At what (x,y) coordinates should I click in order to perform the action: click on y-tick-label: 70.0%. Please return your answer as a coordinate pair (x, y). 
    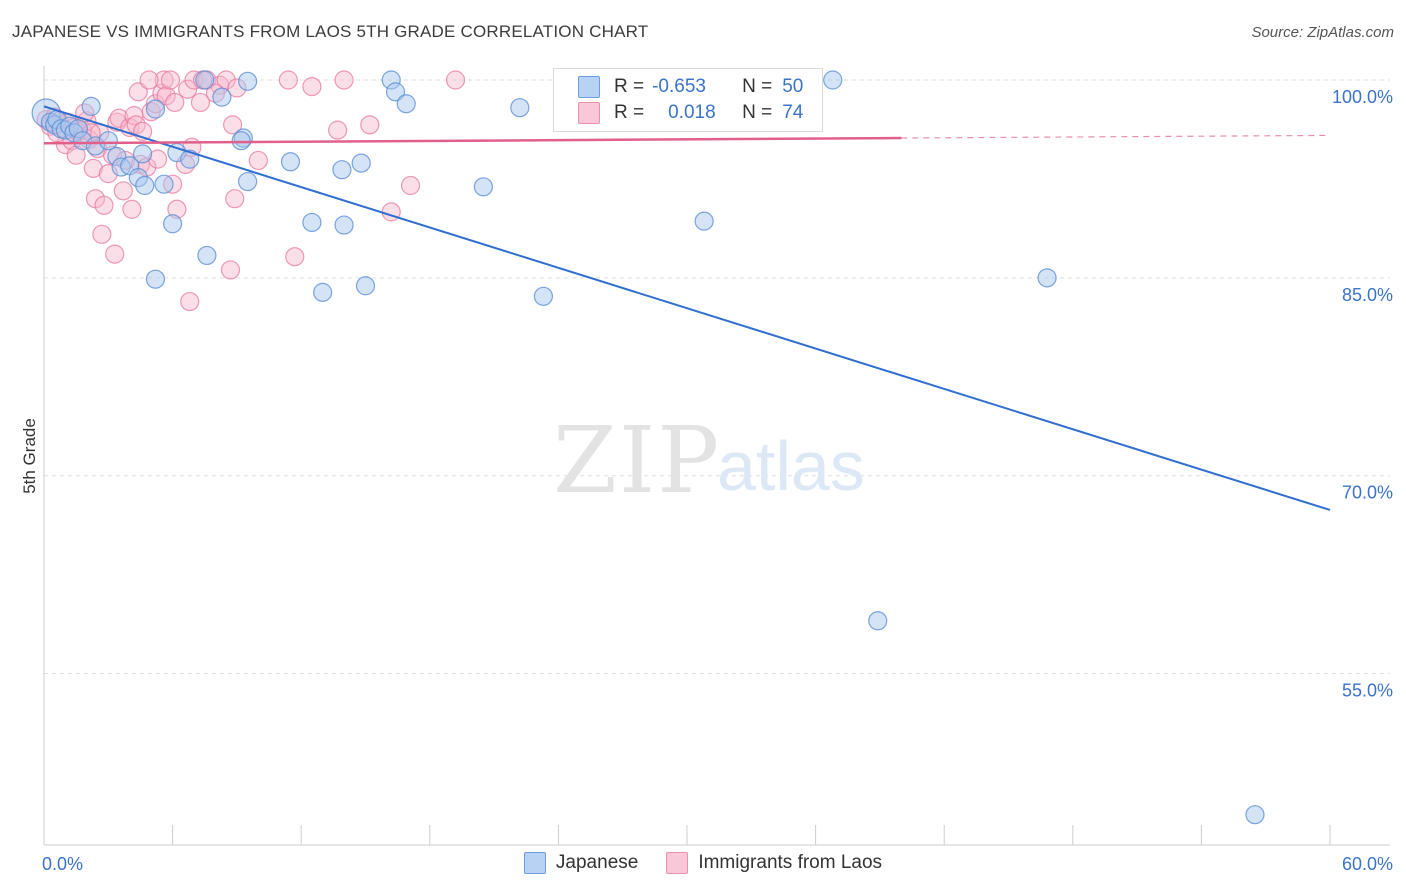
    Looking at the image, I should click on (1367, 493).